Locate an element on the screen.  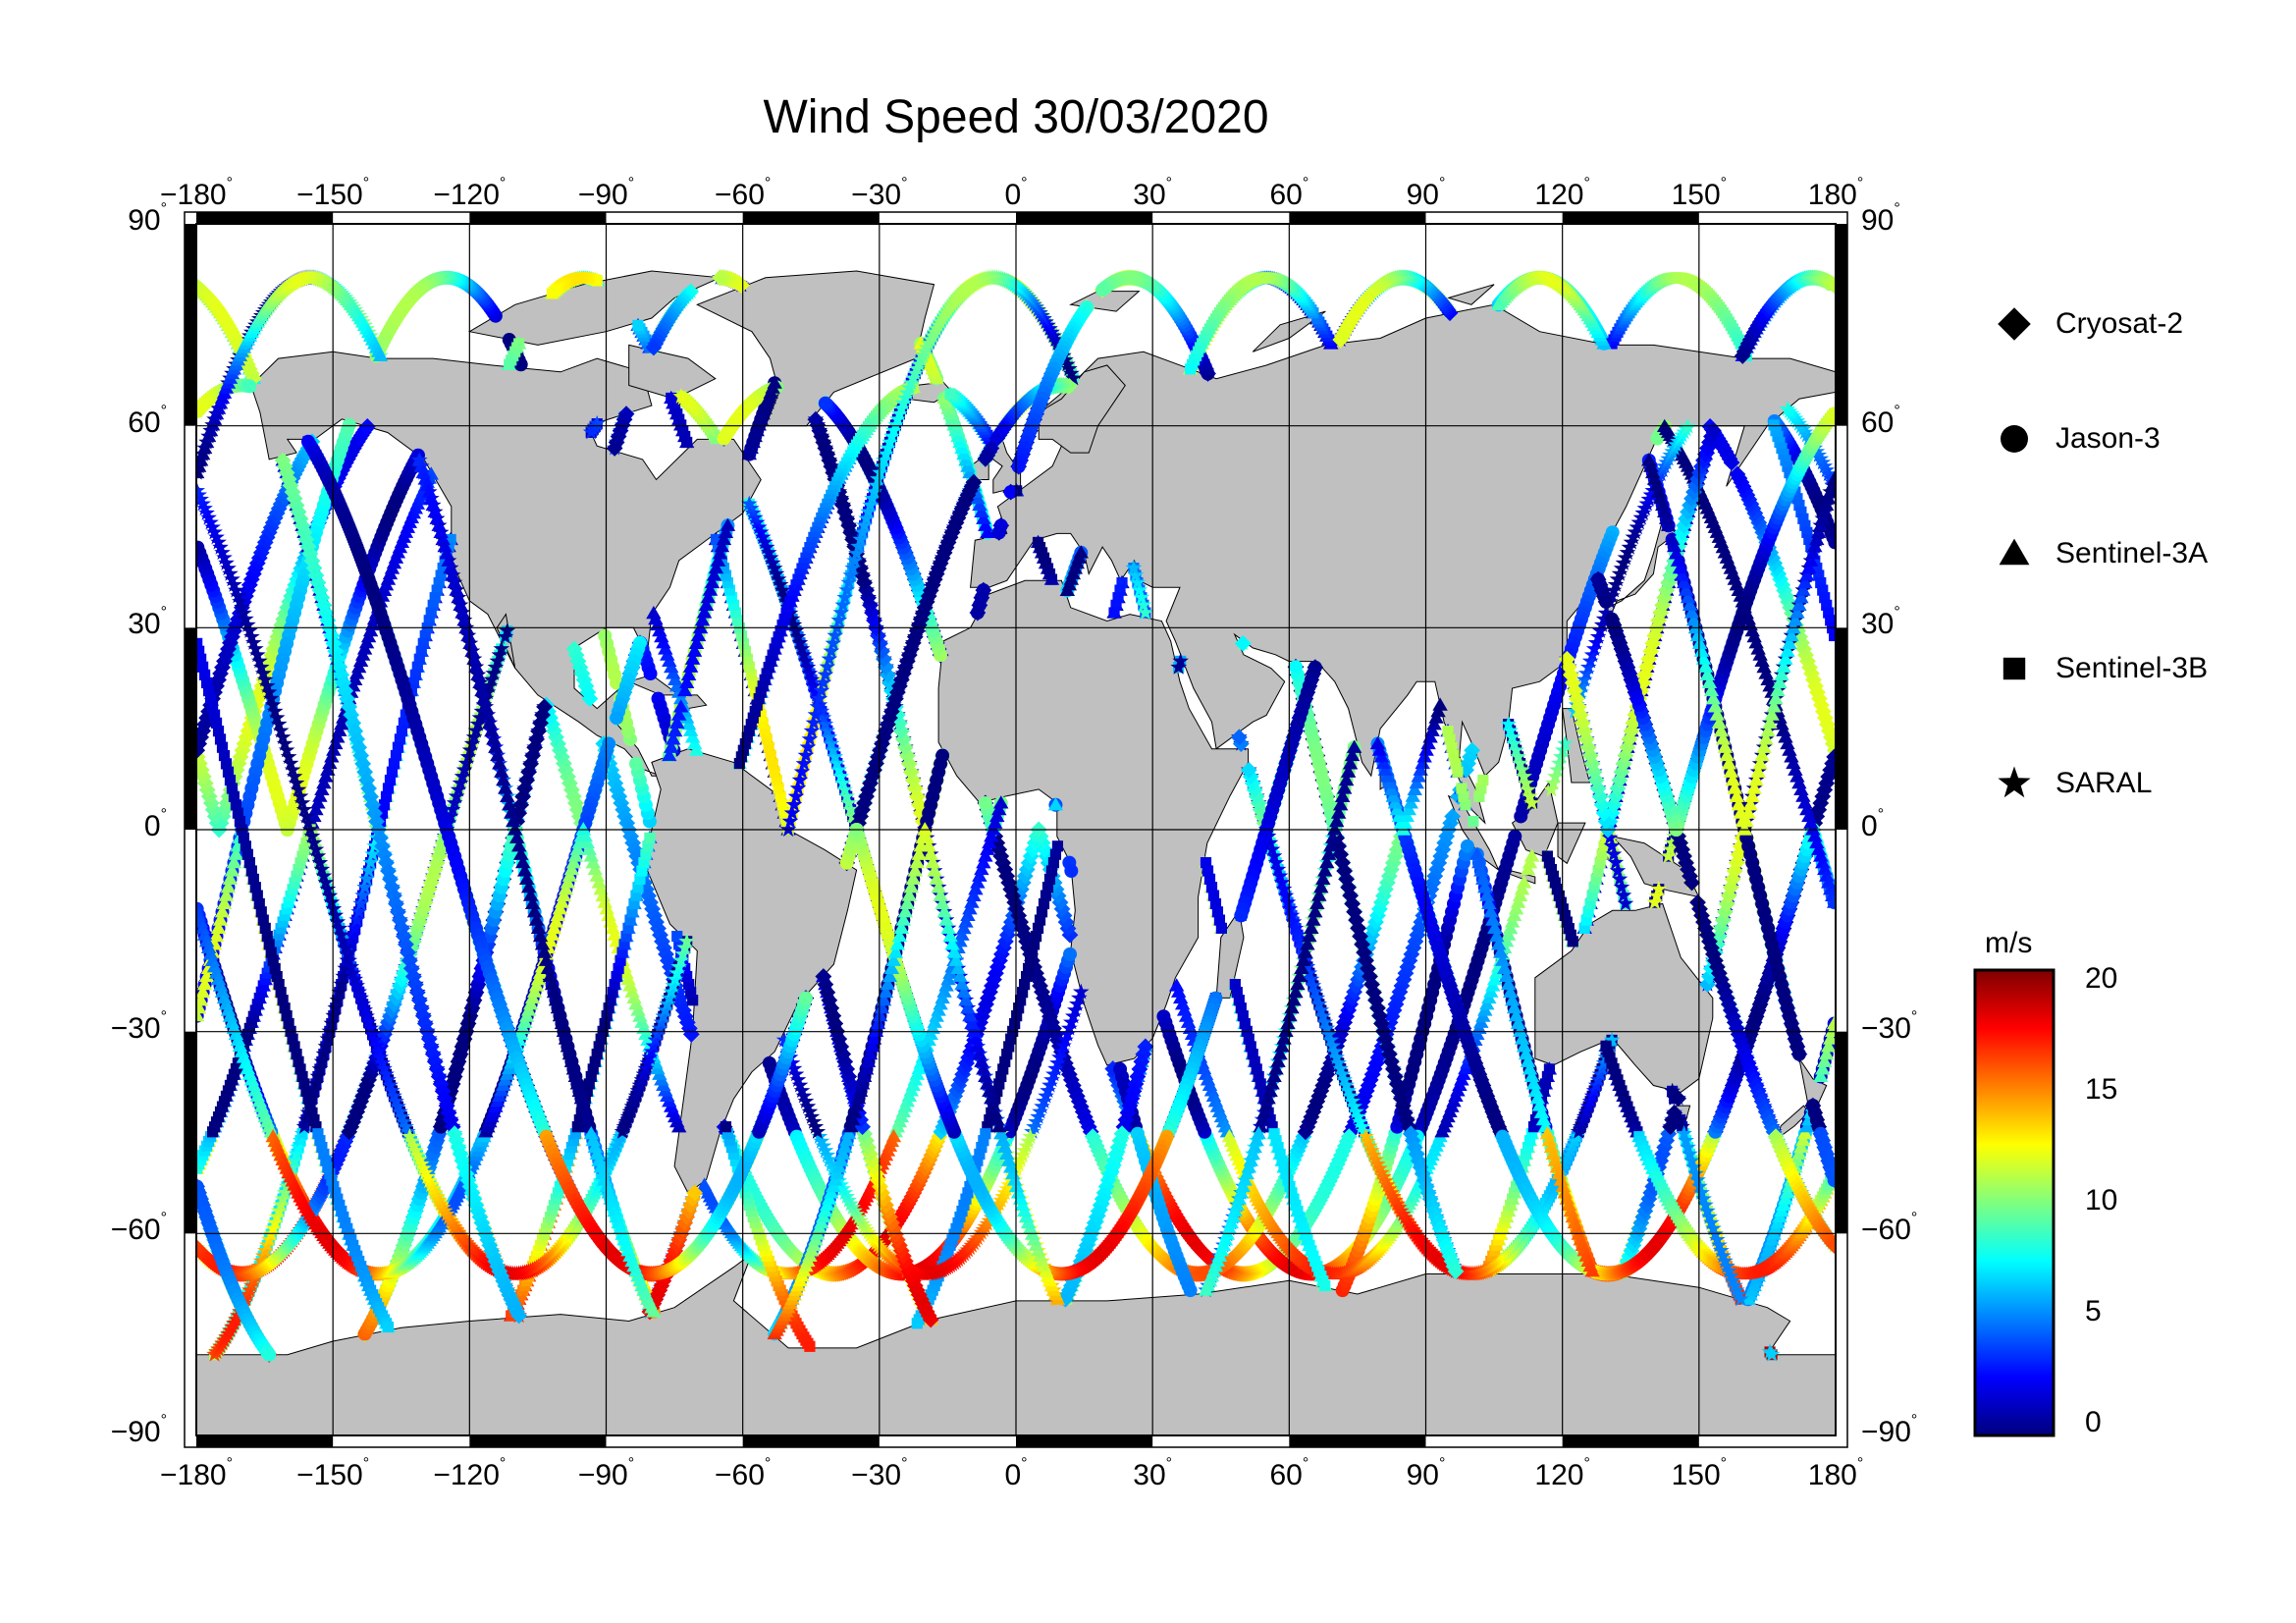
lon-tick-top: −150° is located at coordinates (333, 193).